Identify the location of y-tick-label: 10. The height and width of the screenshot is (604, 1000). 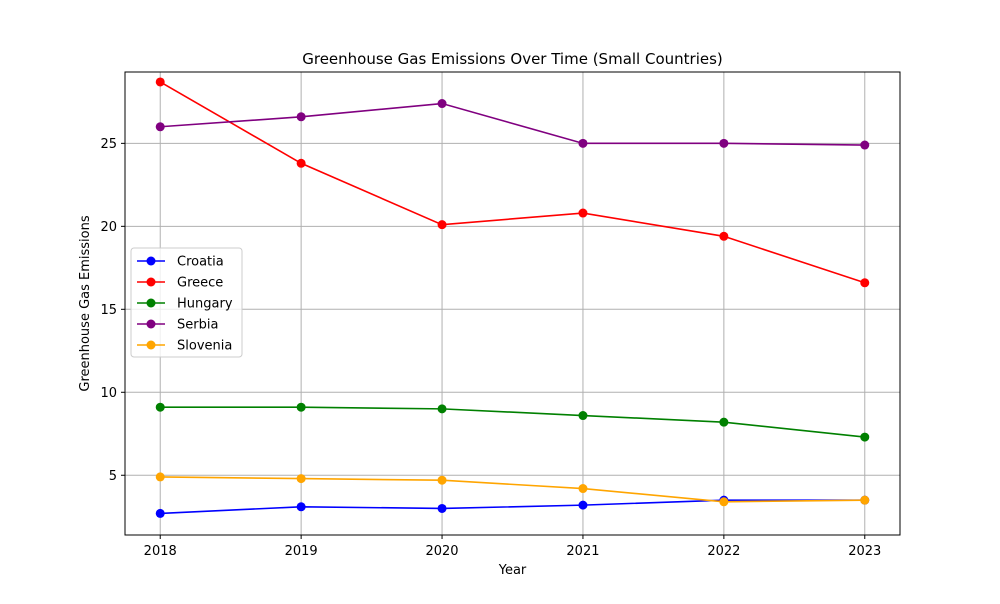
(108, 393).